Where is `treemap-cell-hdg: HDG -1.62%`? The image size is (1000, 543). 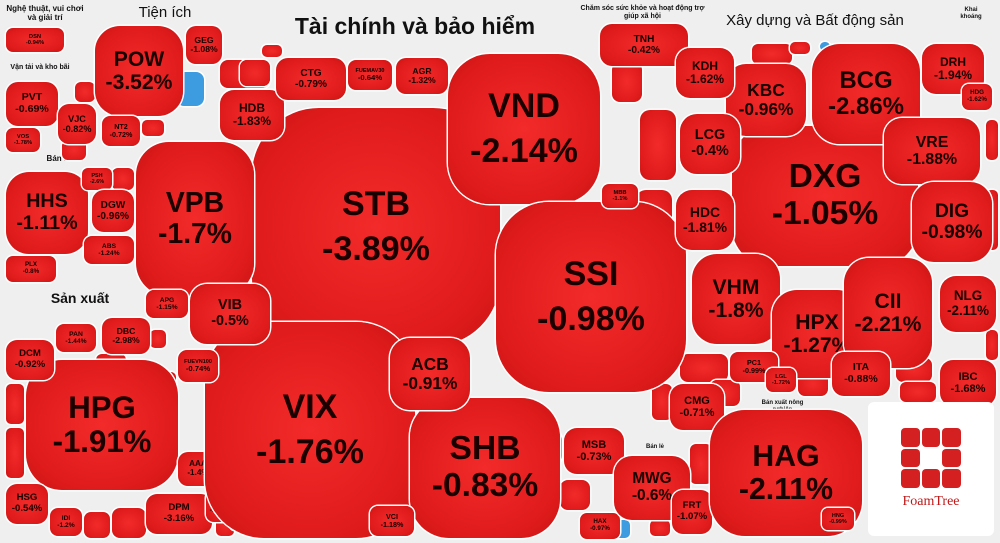 treemap-cell-hdg: HDG -1.62% is located at coordinates (977, 97).